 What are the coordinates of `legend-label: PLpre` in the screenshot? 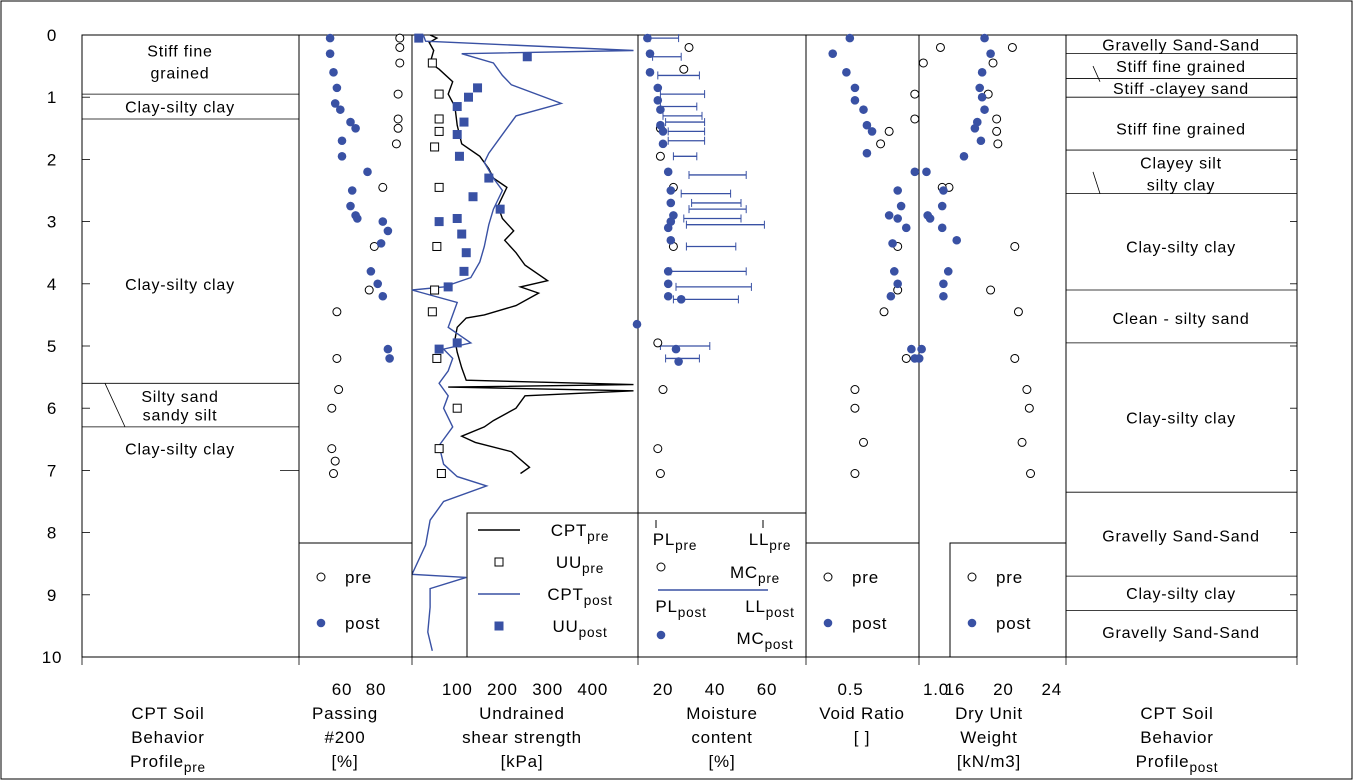 It's located at (675, 541).